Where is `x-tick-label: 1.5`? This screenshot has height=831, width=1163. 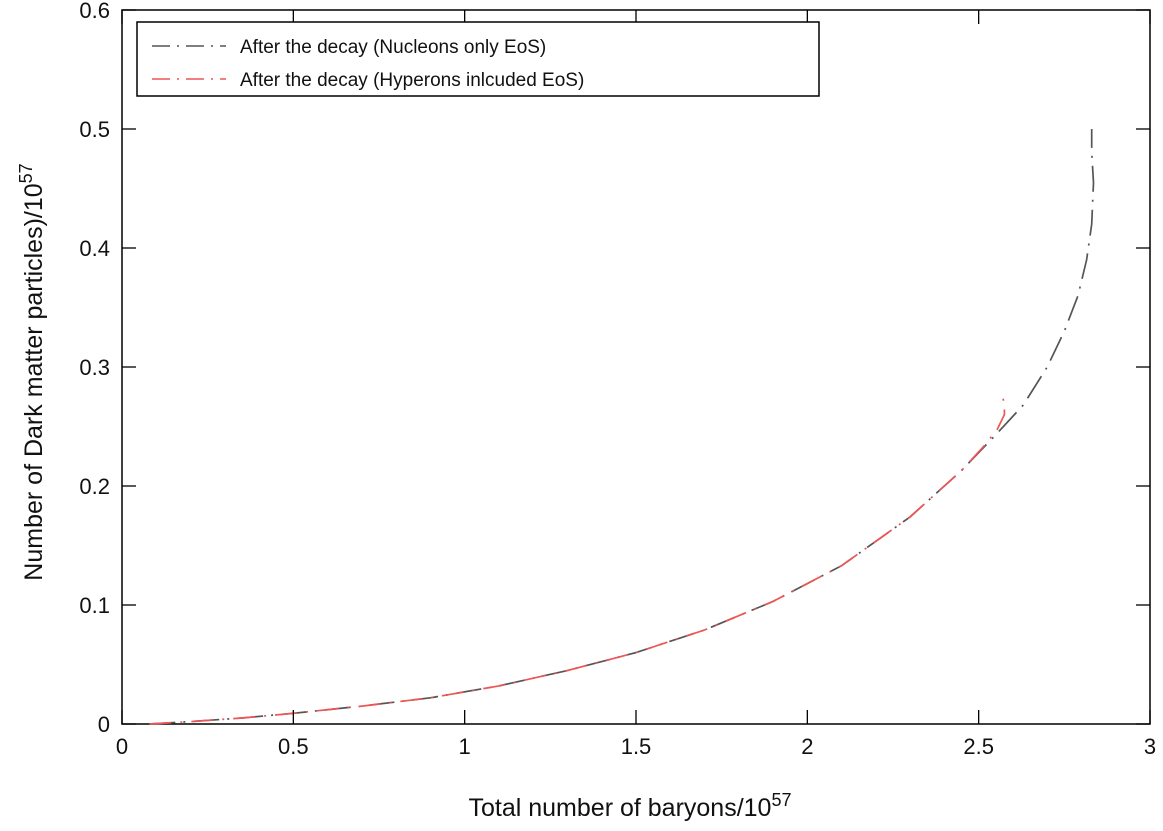
x-tick-label: 1.5 is located at coordinates (636, 746).